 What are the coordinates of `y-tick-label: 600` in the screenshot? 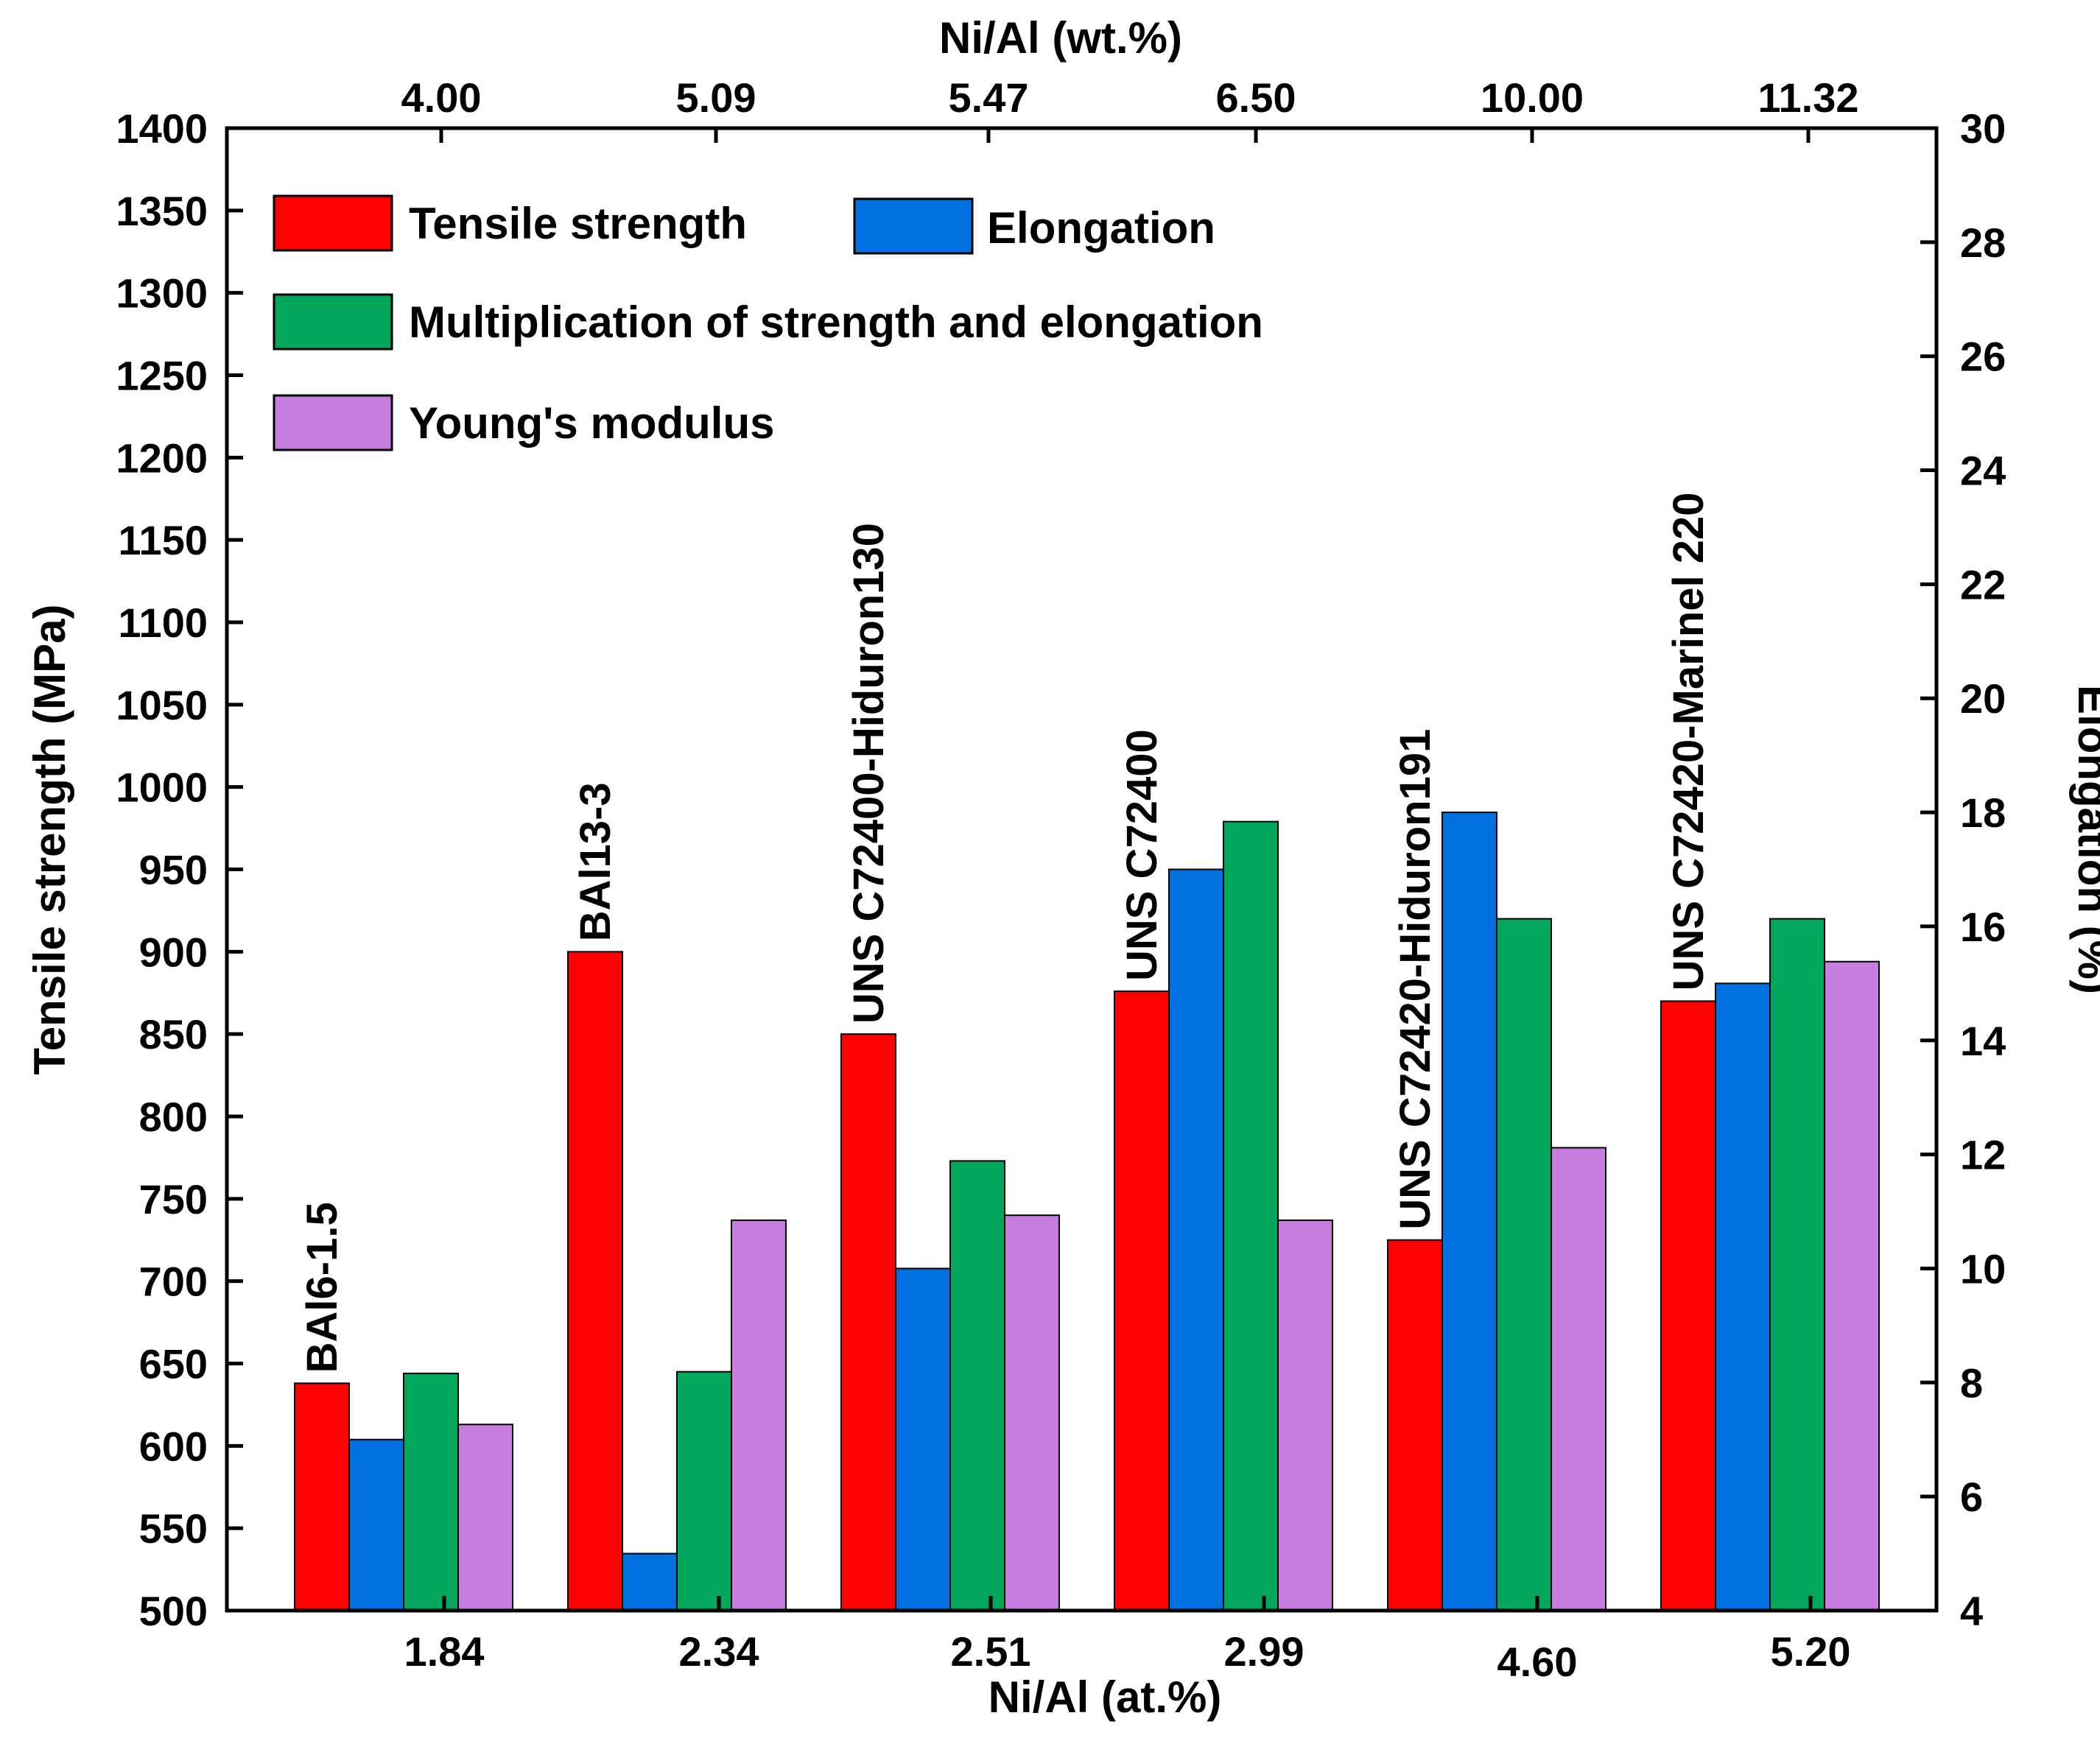 It's located at (174, 1446).